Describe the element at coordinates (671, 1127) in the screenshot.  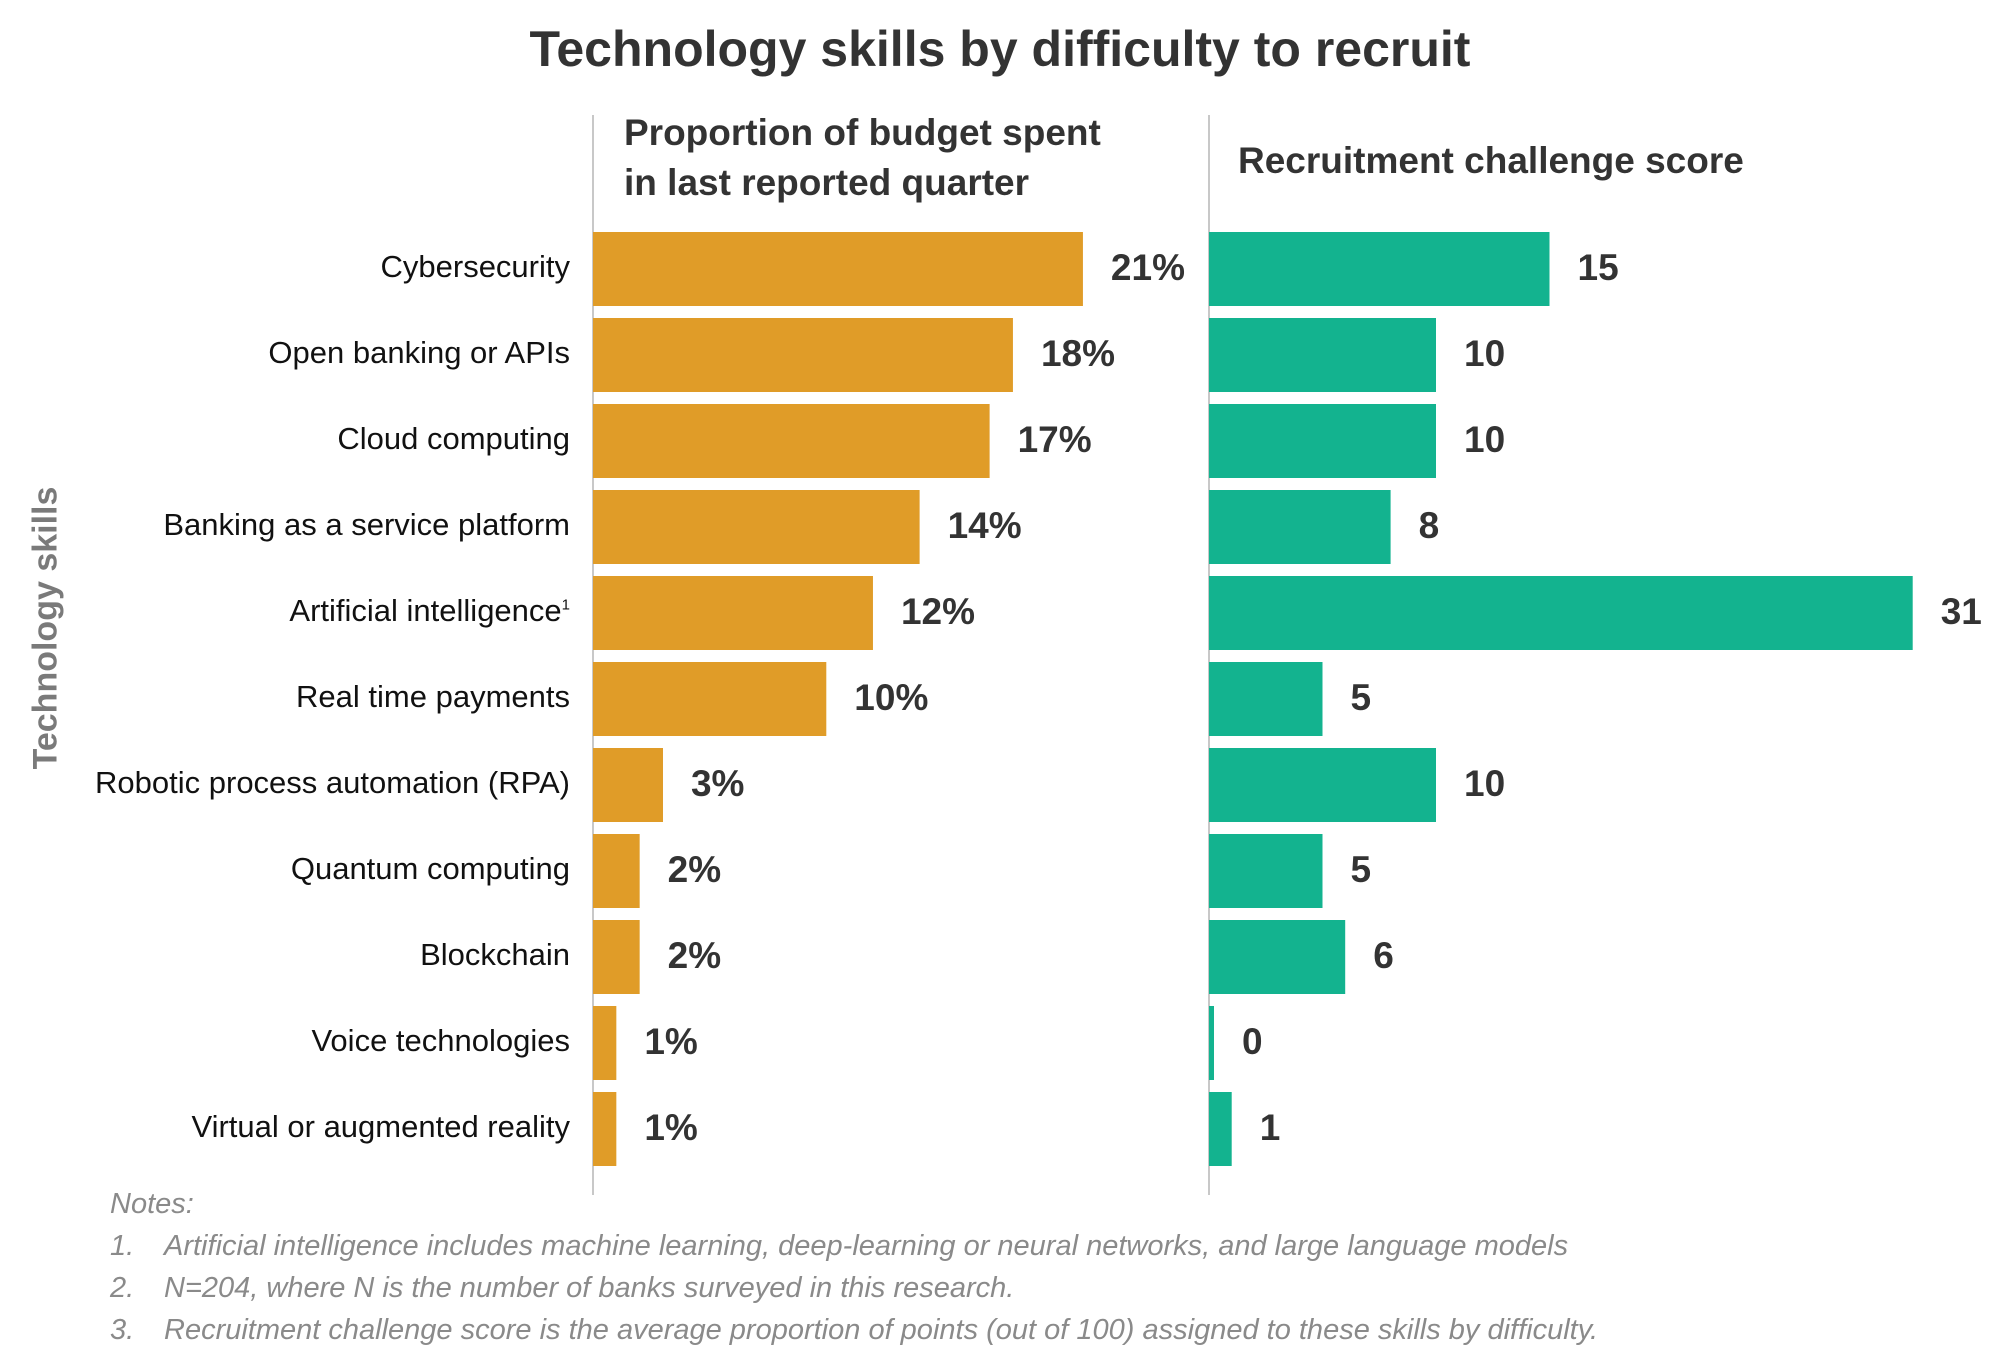
I see `budget-value-label-virtual-or-augmented-reality: 1%` at that location.